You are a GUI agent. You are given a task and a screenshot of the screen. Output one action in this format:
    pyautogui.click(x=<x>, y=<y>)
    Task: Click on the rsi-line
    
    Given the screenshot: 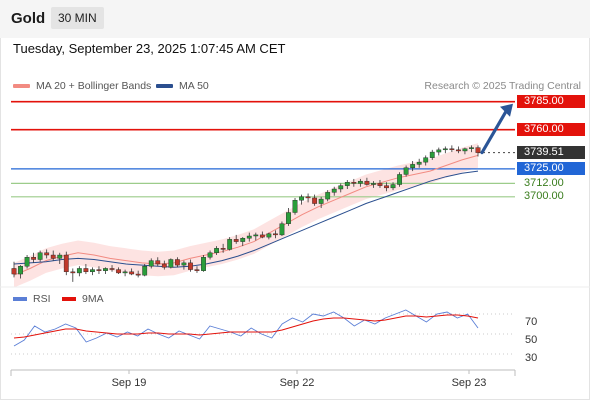 What is the action you would take?
    pyautogui.click(x=246, y=328)
    